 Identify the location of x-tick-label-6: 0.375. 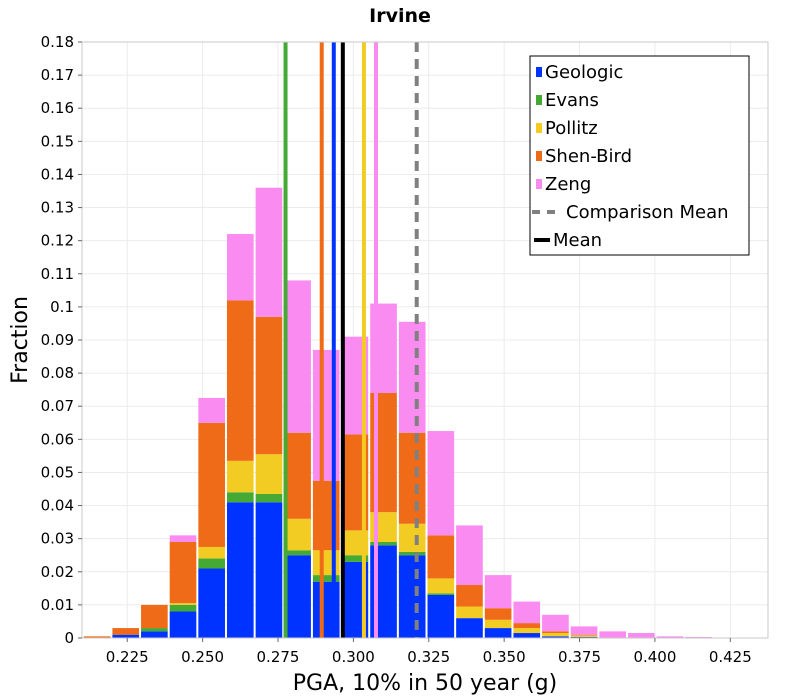
(579, 657).